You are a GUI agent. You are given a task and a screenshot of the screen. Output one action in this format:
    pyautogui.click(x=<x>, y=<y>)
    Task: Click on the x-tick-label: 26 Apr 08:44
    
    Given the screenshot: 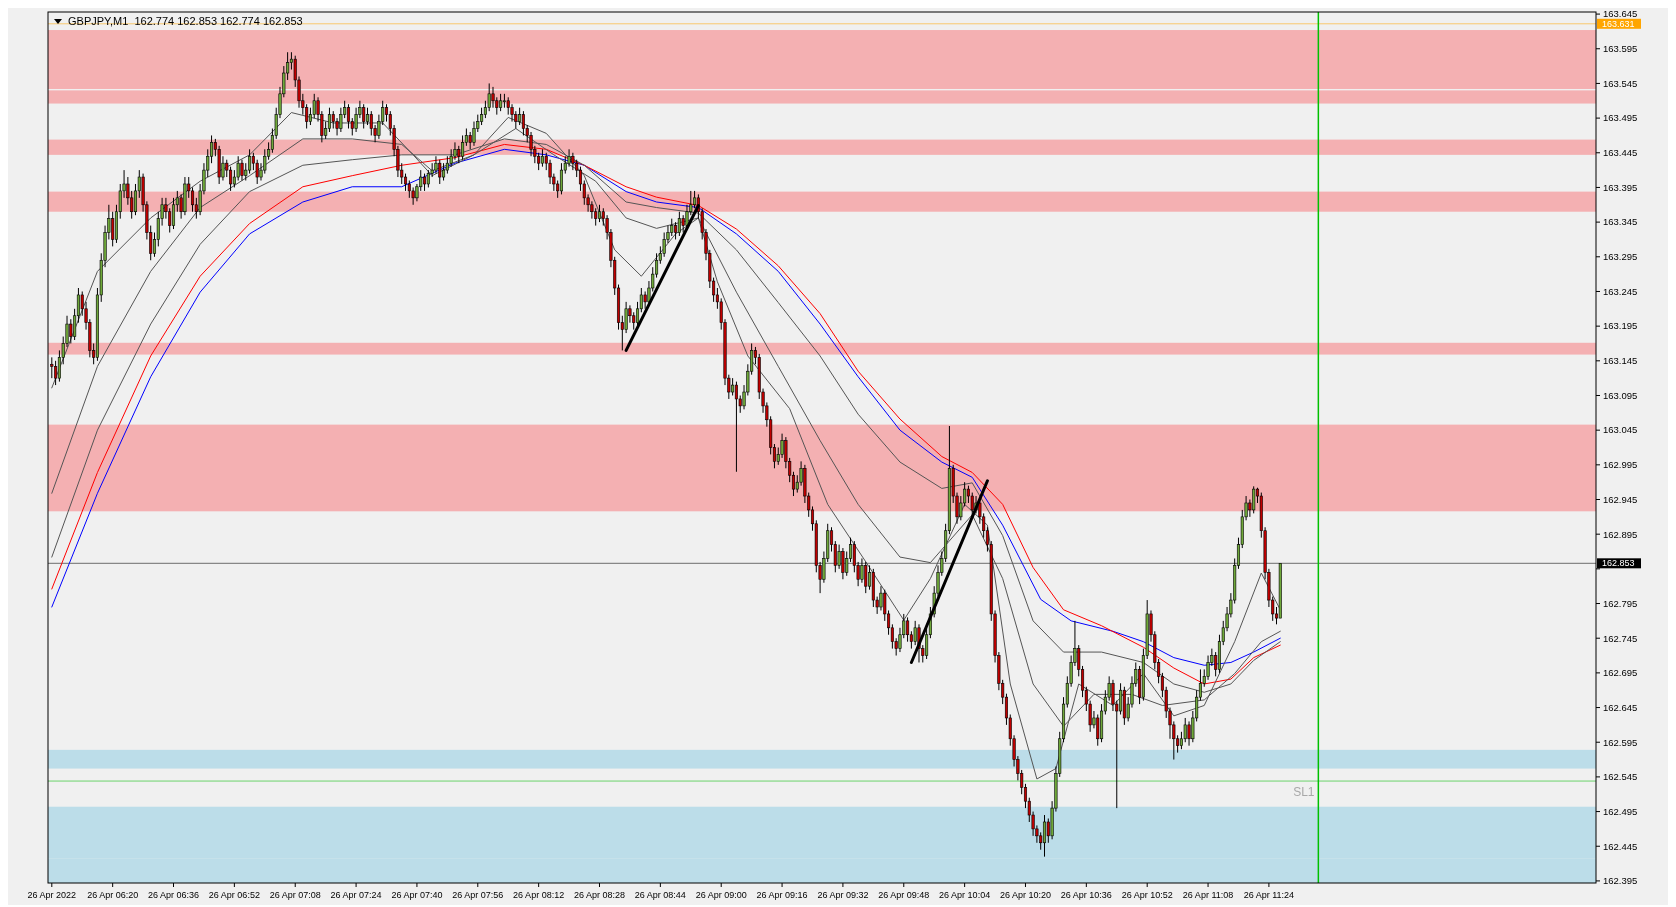 What is the action you would take?
    pyautogui.click(x=660, y=895)
    